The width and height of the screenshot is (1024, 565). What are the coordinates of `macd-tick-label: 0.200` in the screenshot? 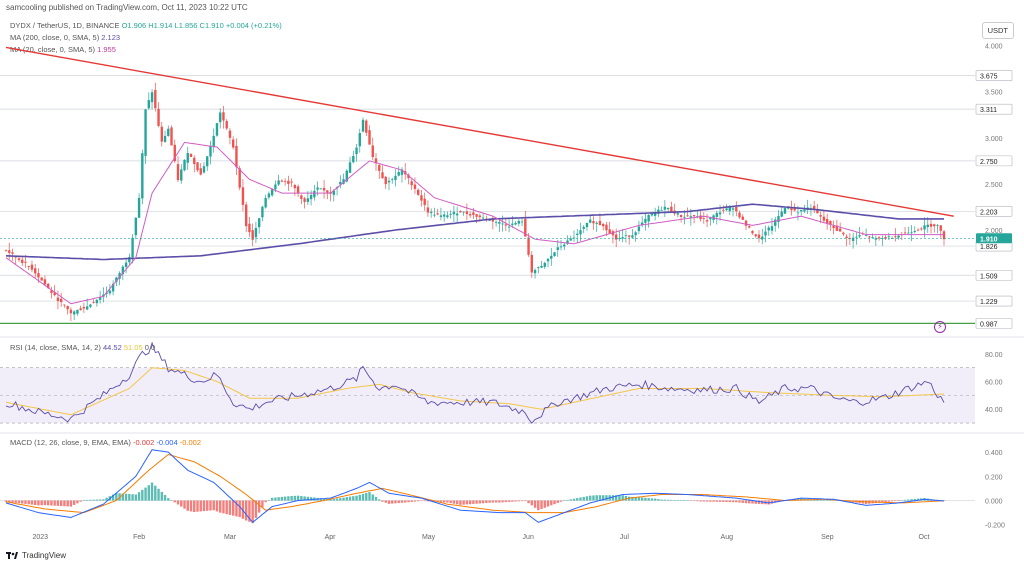 It's located at (994, 477).